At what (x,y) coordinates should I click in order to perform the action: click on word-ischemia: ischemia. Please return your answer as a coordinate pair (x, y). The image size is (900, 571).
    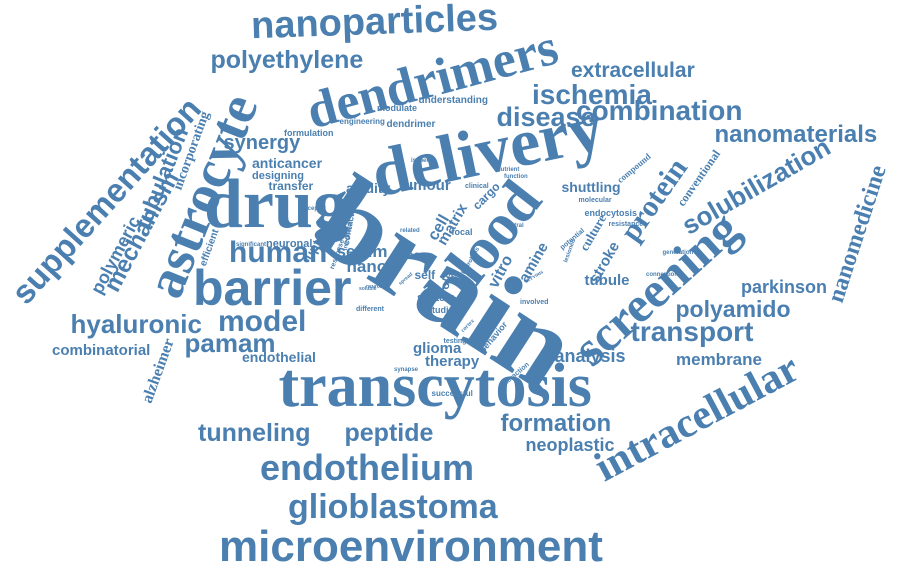
    Looking at the image, I should click on (592, 94).